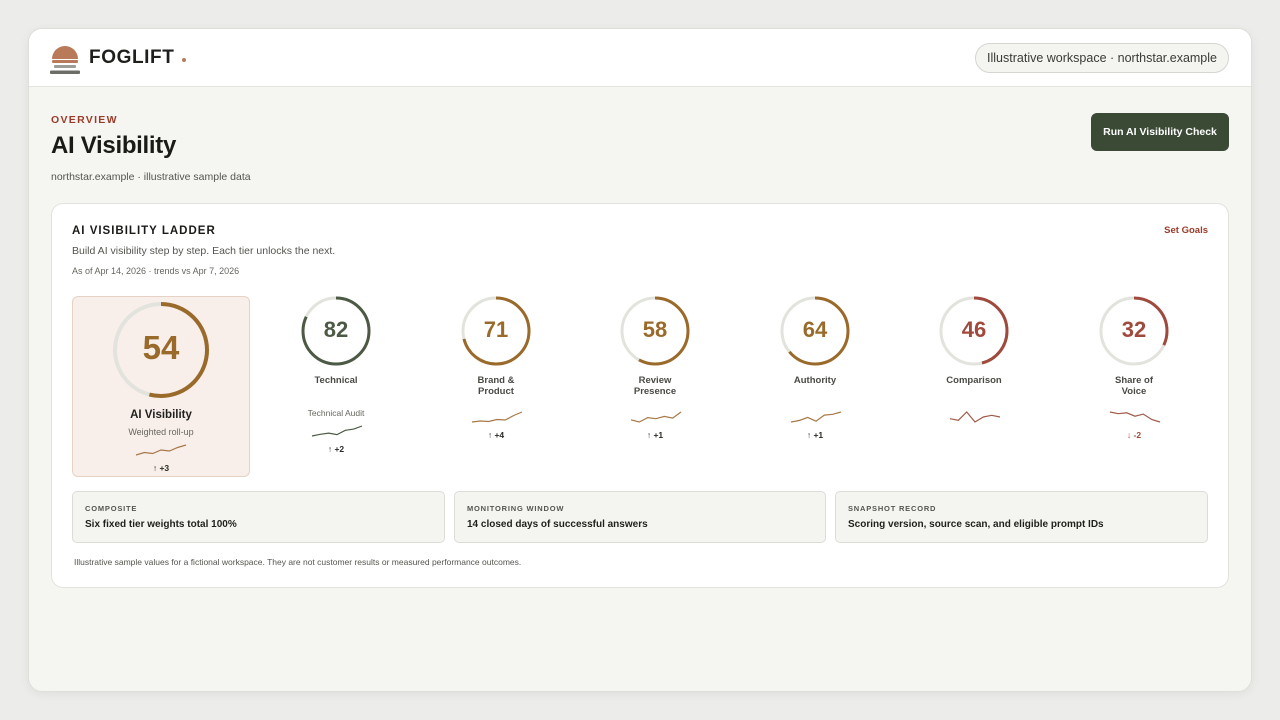  Describe the element at coordinates (65, 60) in the screenshot. I see `sun-over-stack-logo` at that location.